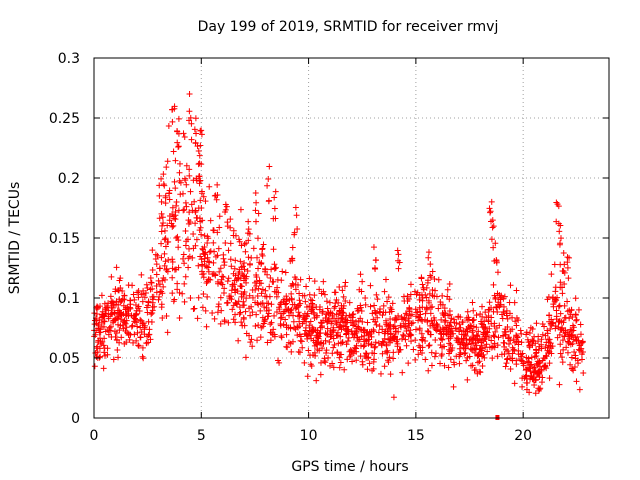 Image resolution: width=640 pixels, height=480 pixels. Describe the element at coordinates (69, 299) in the screenshot. I see `y-tick-label: 0.1` at that location.